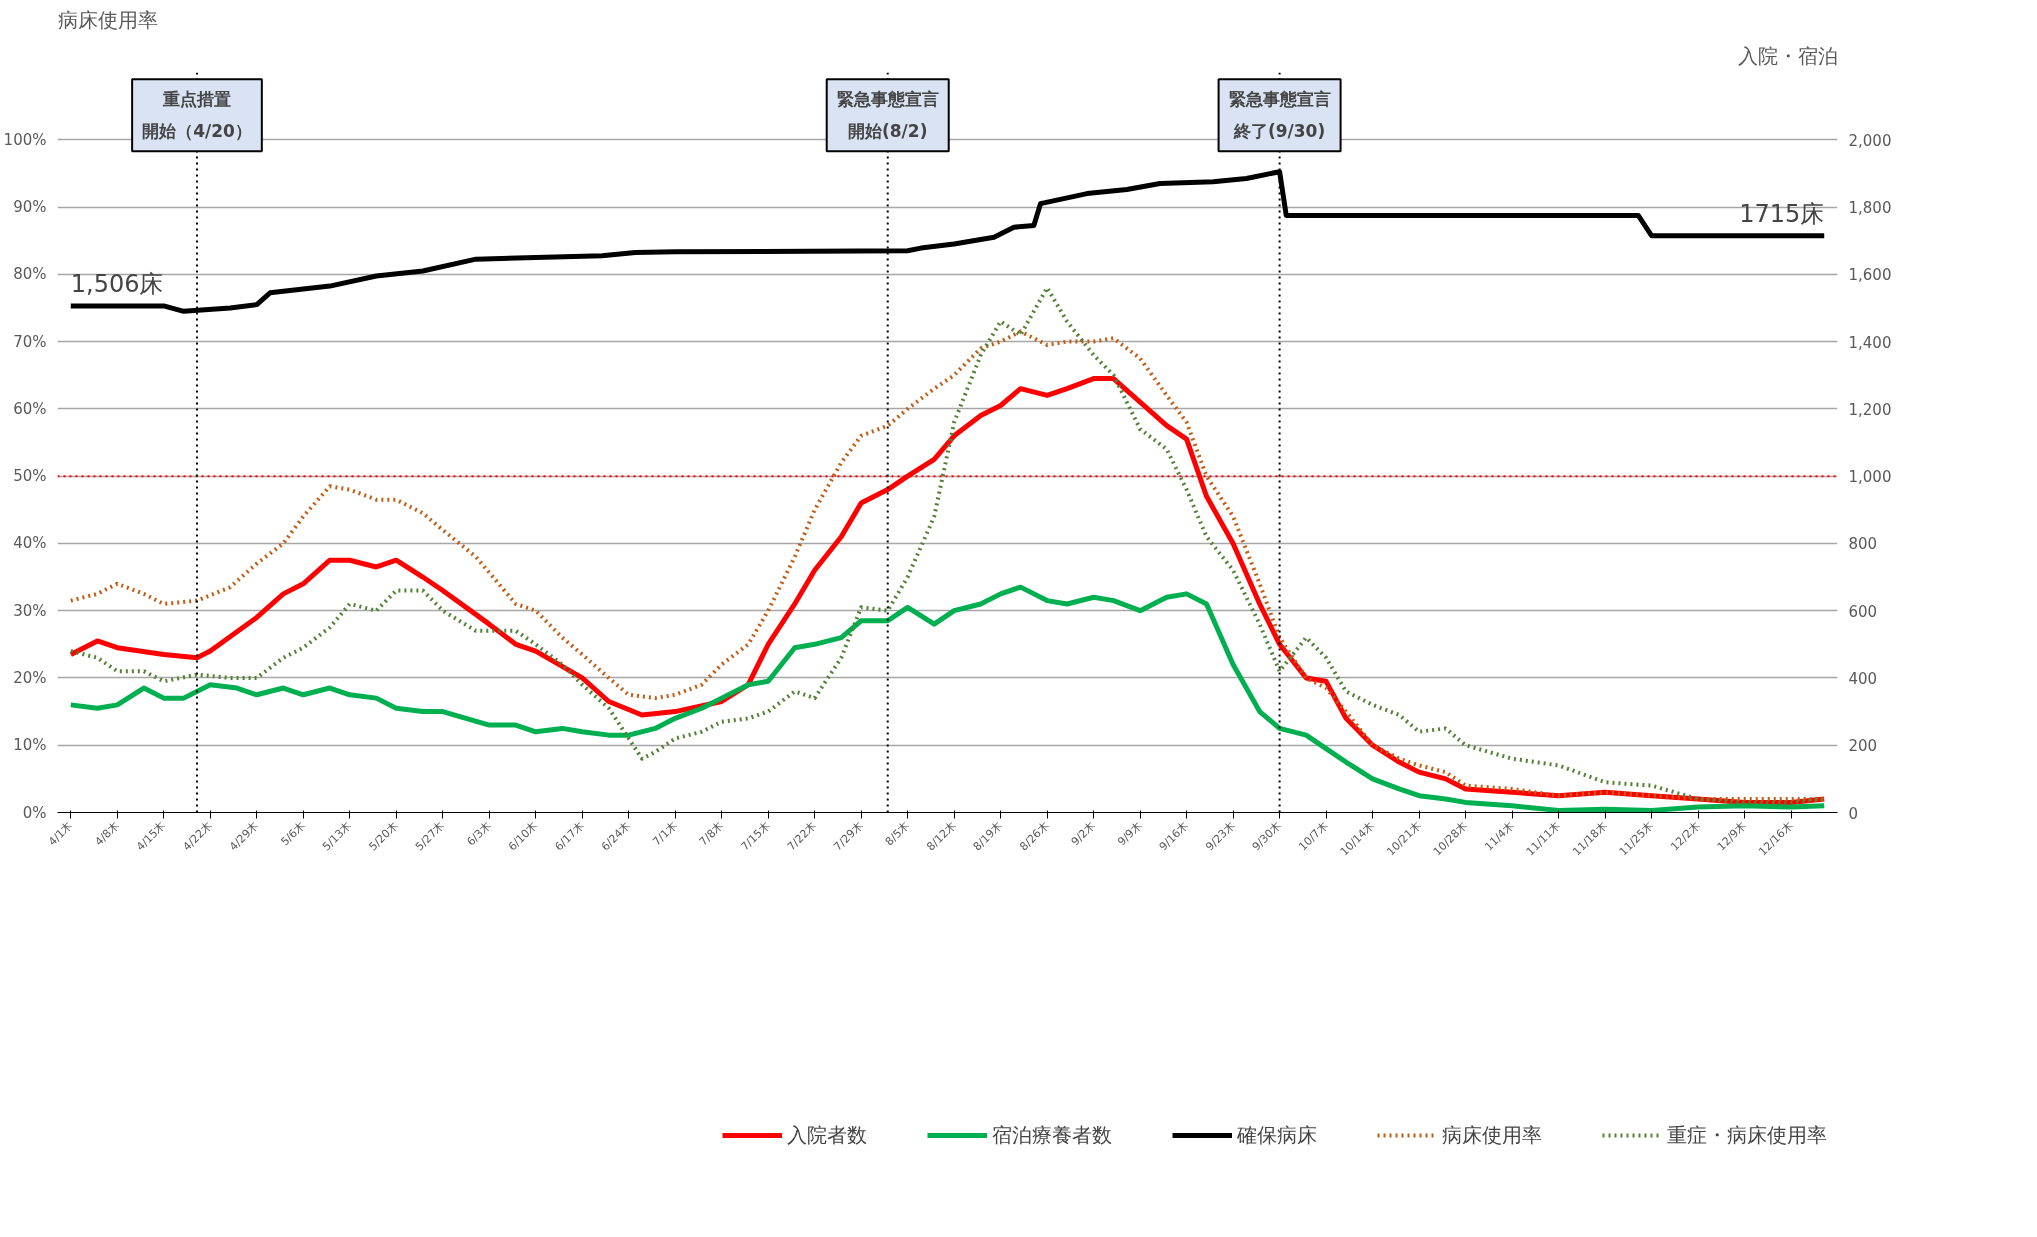  Describe the element at coordinates (1747, 1135) in the screenshot. I see `legend-label: 重症・病床使用率` at that location.